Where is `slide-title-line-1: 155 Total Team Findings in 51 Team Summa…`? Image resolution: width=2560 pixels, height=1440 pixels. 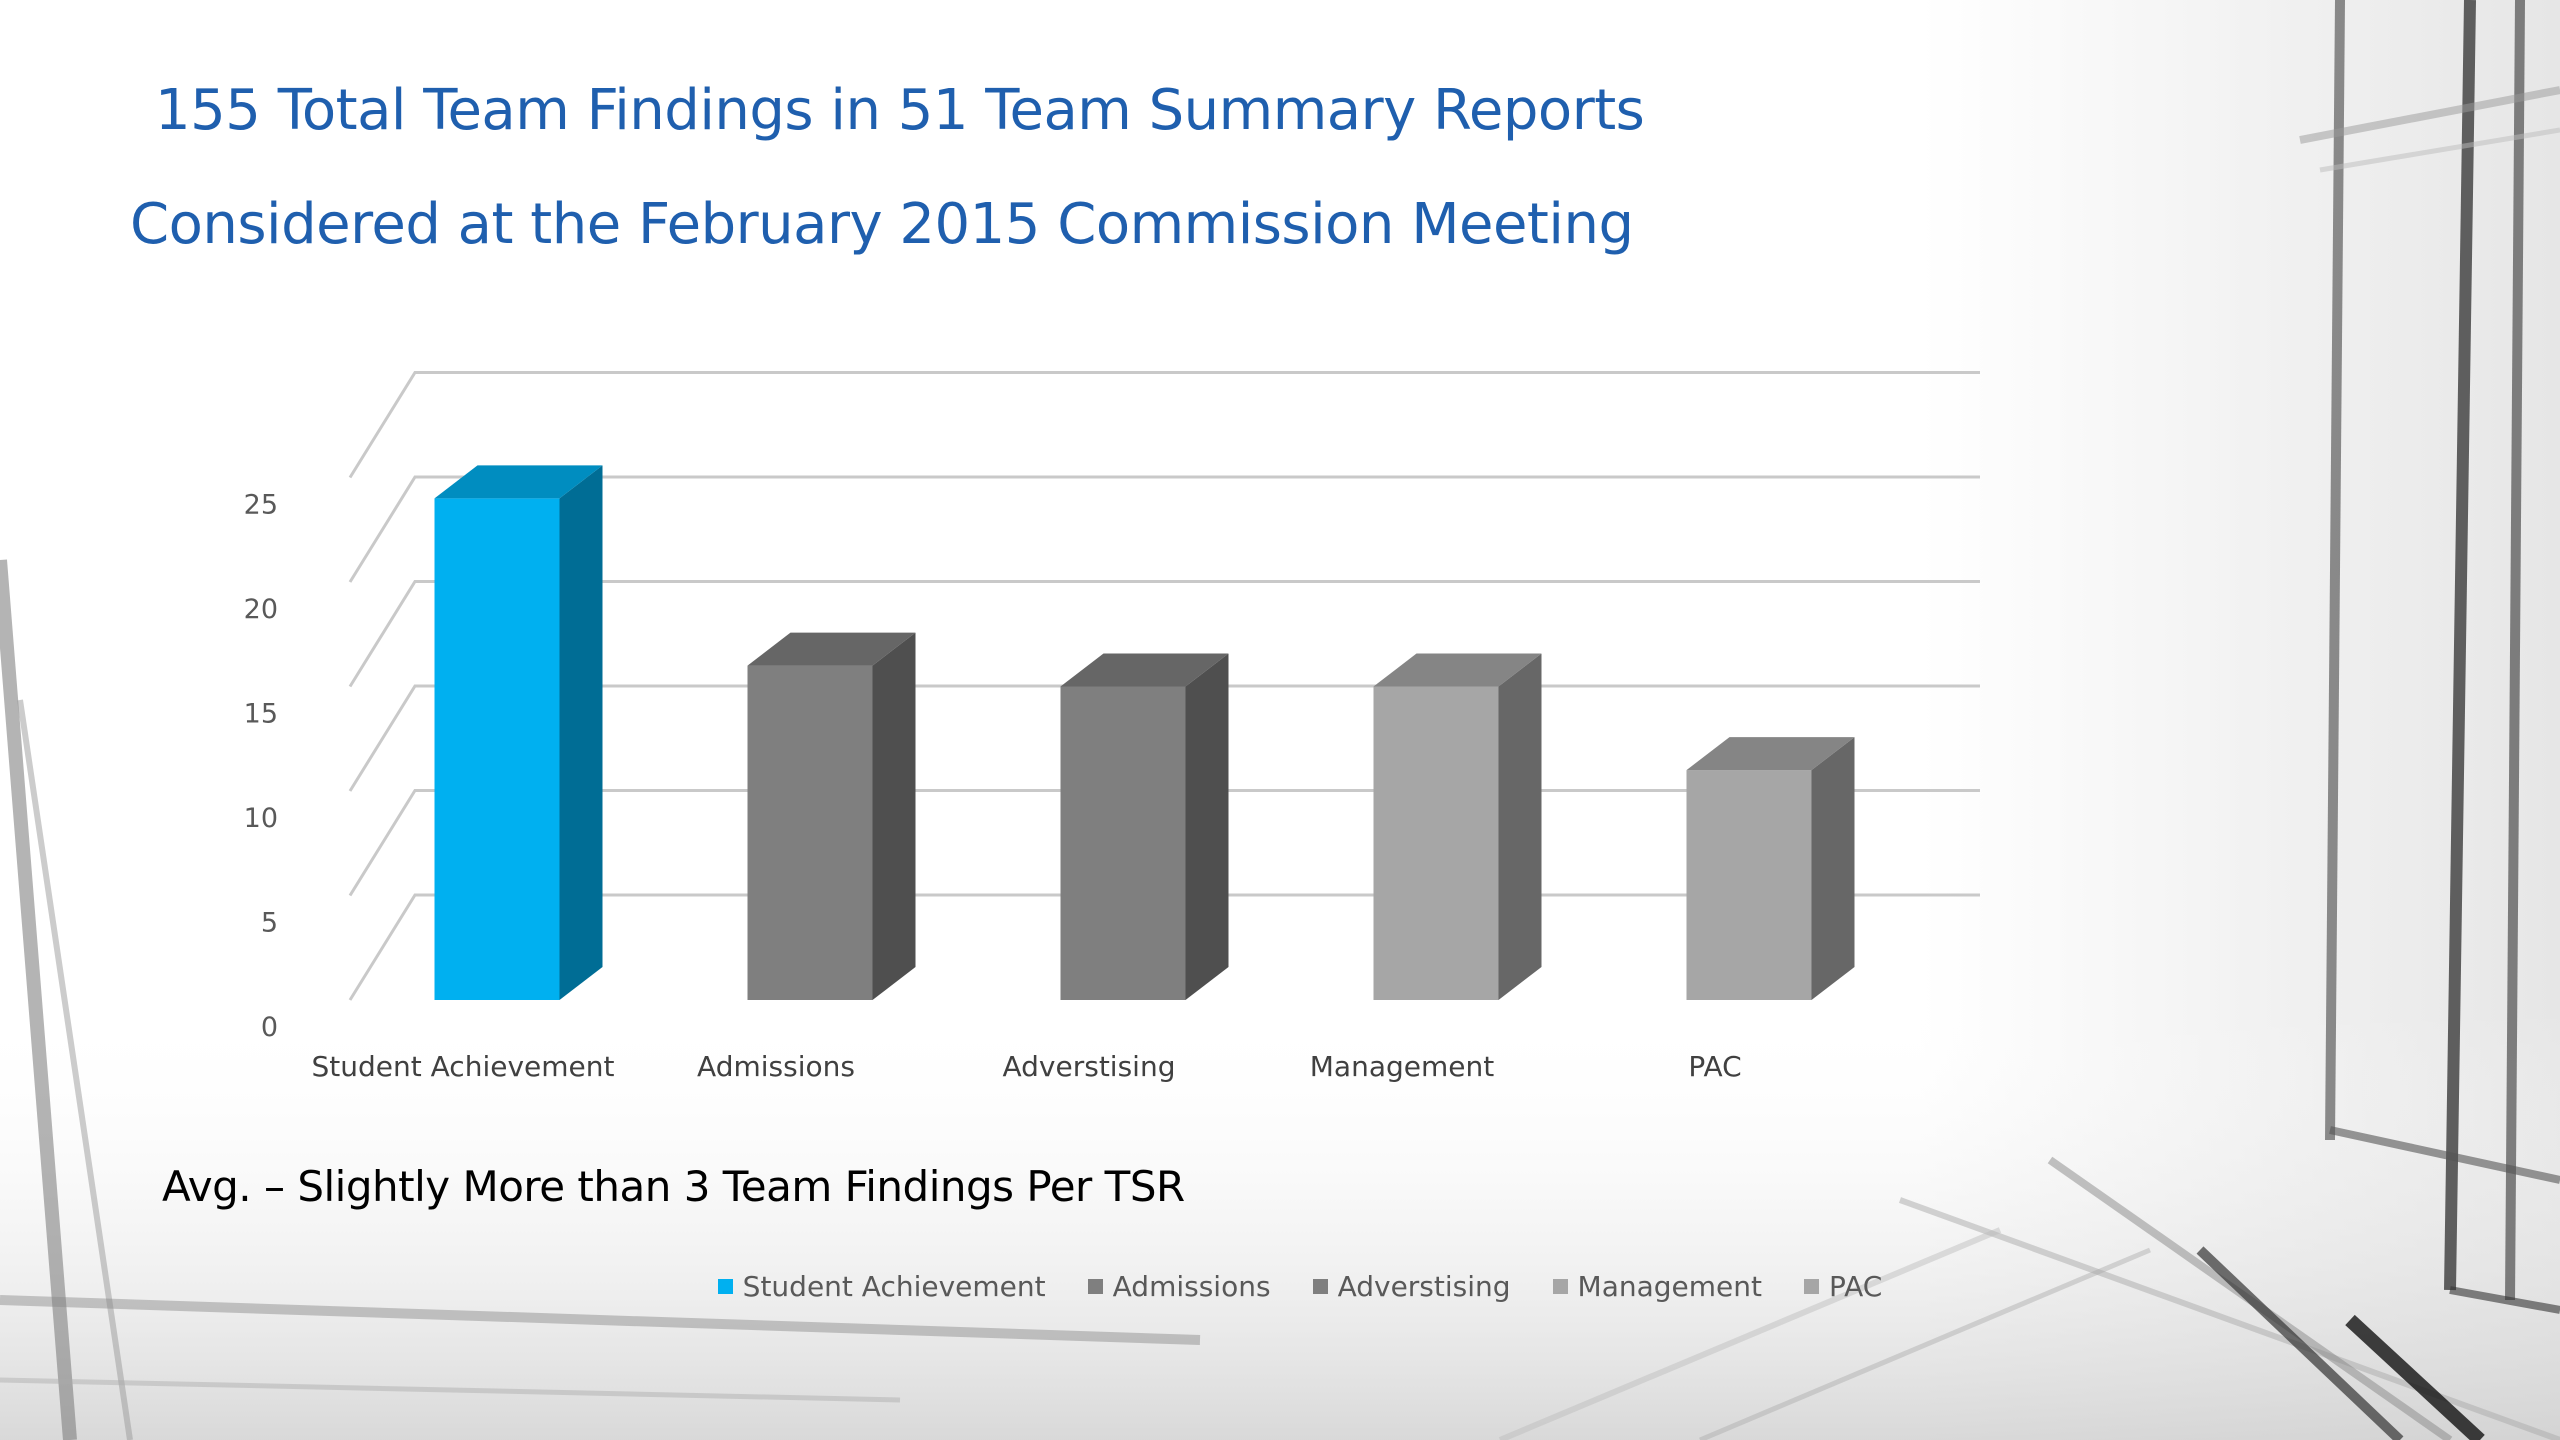 slide-title-line-1: 155 Total Team Findings in 51 Team Summa… is located at coordinates (900, 110).